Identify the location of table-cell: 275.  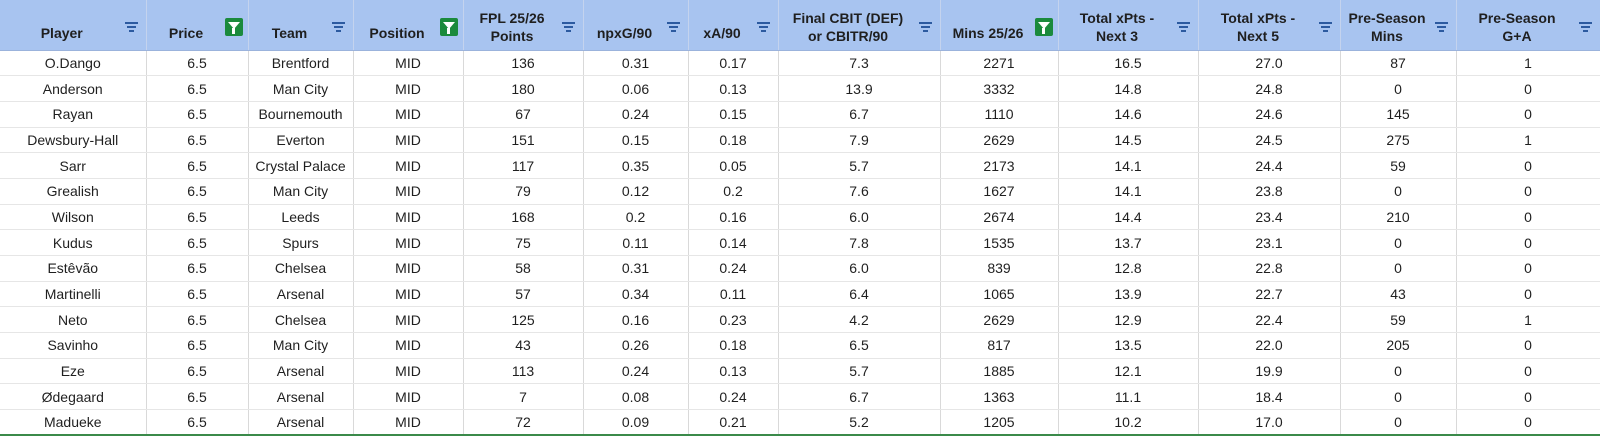
(1398, 140).